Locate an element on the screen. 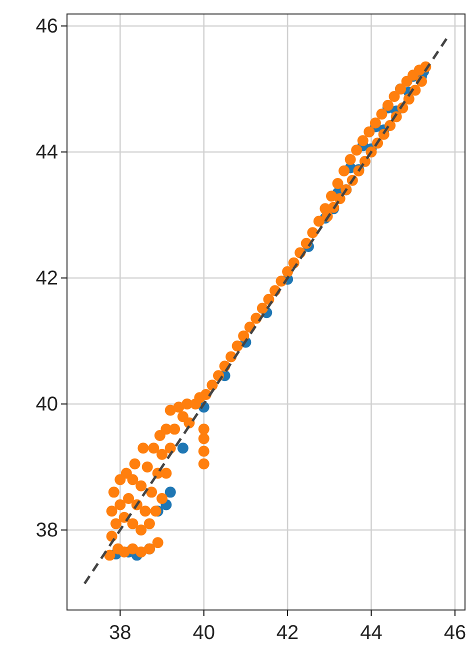  x-tick-label: 38 is located at coordinates (120, 633).